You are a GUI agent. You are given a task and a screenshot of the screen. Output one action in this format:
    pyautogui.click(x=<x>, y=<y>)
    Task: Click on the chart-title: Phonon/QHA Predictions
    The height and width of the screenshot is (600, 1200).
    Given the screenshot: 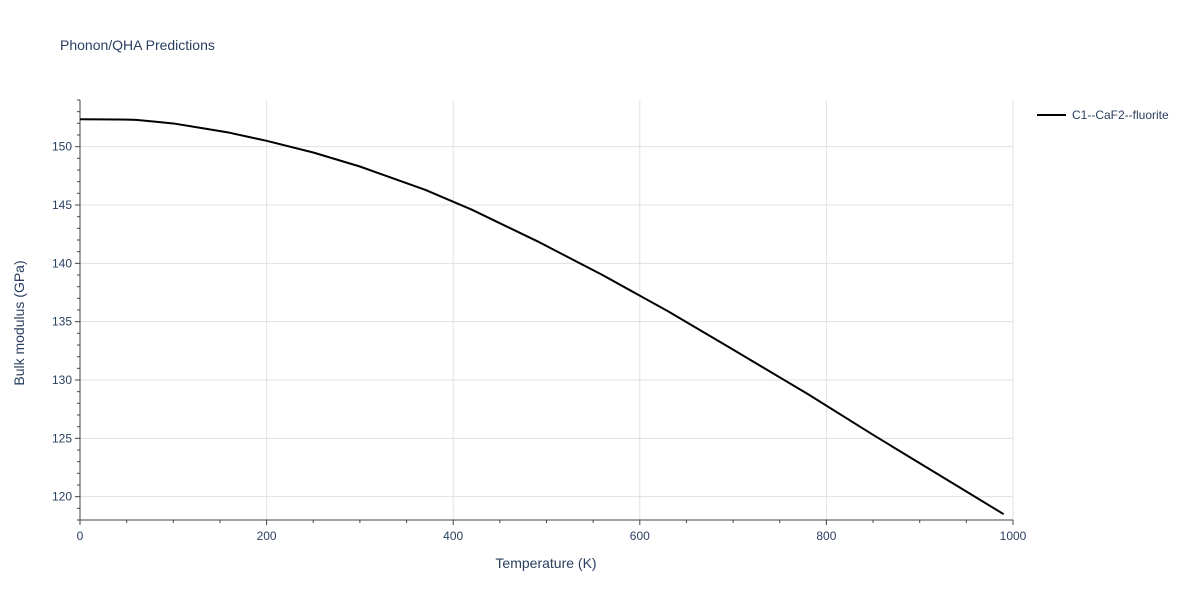 What is the action you would take?
    pyautogui.click(x=137, y=45)
    